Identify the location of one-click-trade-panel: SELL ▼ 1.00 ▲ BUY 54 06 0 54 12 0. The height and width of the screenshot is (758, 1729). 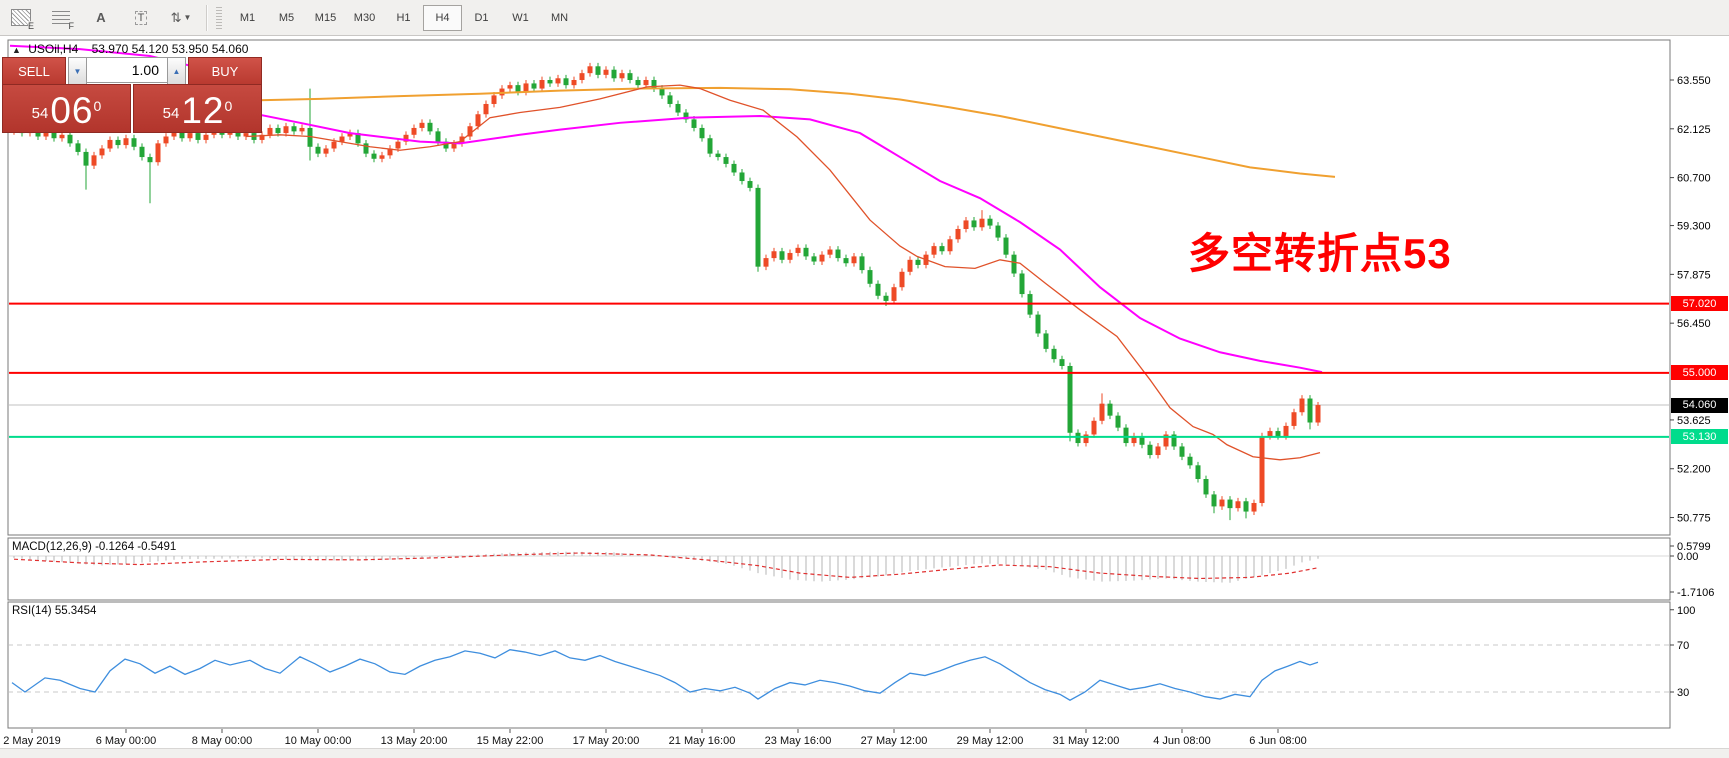
(132, 95).